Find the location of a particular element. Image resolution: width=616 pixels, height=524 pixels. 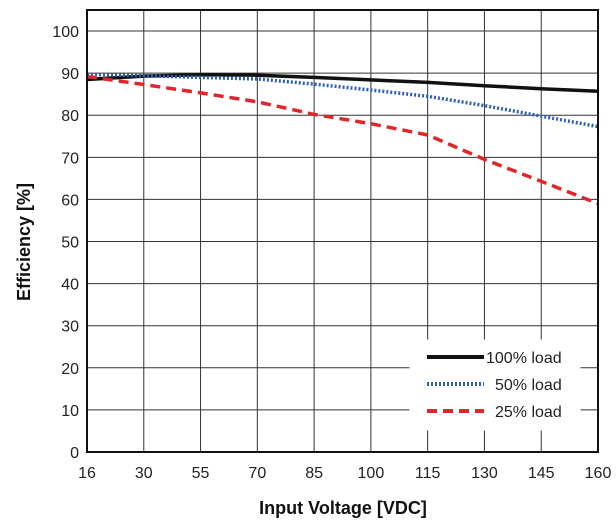

x-tick-labels: 16 30 55 70 85 100 115 130 145 160 is located at coordinates (344, 473).